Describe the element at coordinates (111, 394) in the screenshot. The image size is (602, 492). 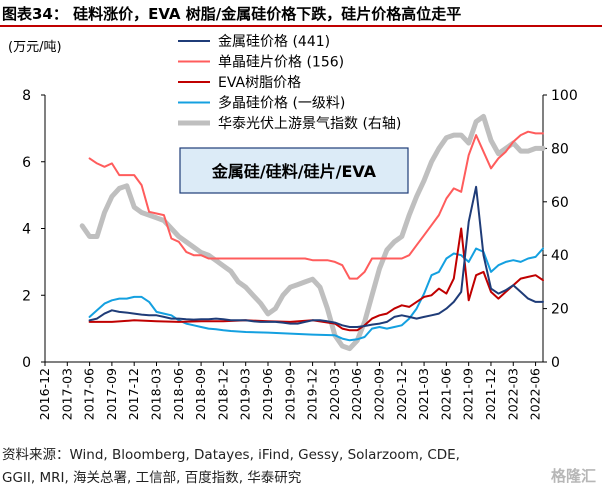
I see `x-tick-label: 2017-09` at that location.